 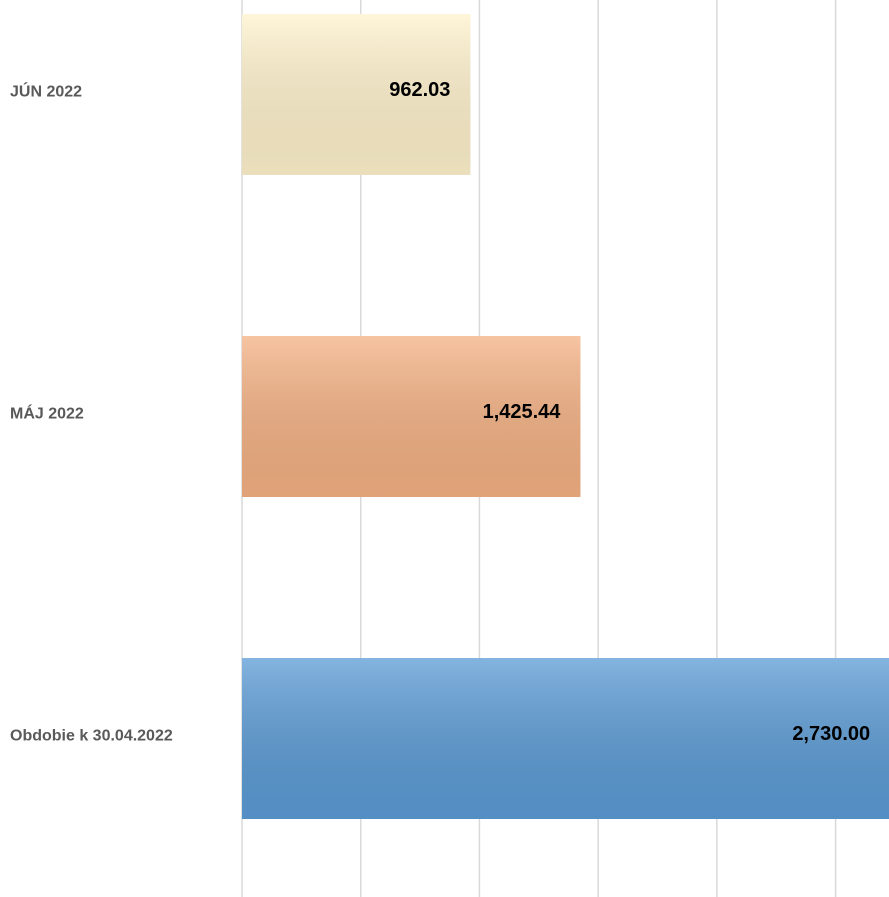 I want to click on data-label: 2,730.00, so click(x=831, y=734).